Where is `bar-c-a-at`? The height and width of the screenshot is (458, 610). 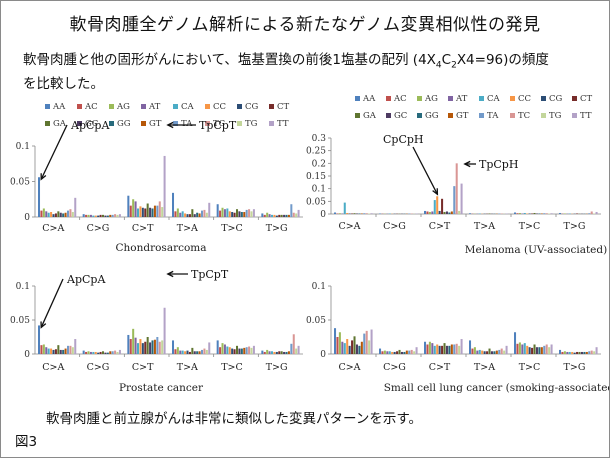
bar-c-a-at is located at coordinates (46, 214).